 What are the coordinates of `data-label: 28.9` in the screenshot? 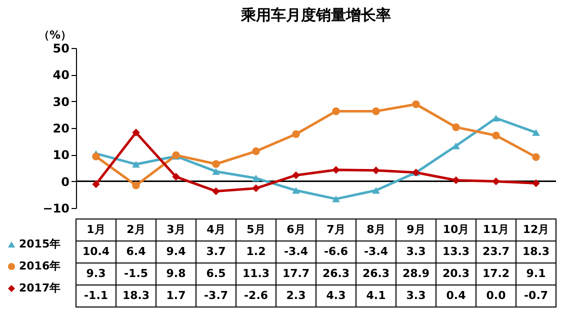 It's located at (416, 273).